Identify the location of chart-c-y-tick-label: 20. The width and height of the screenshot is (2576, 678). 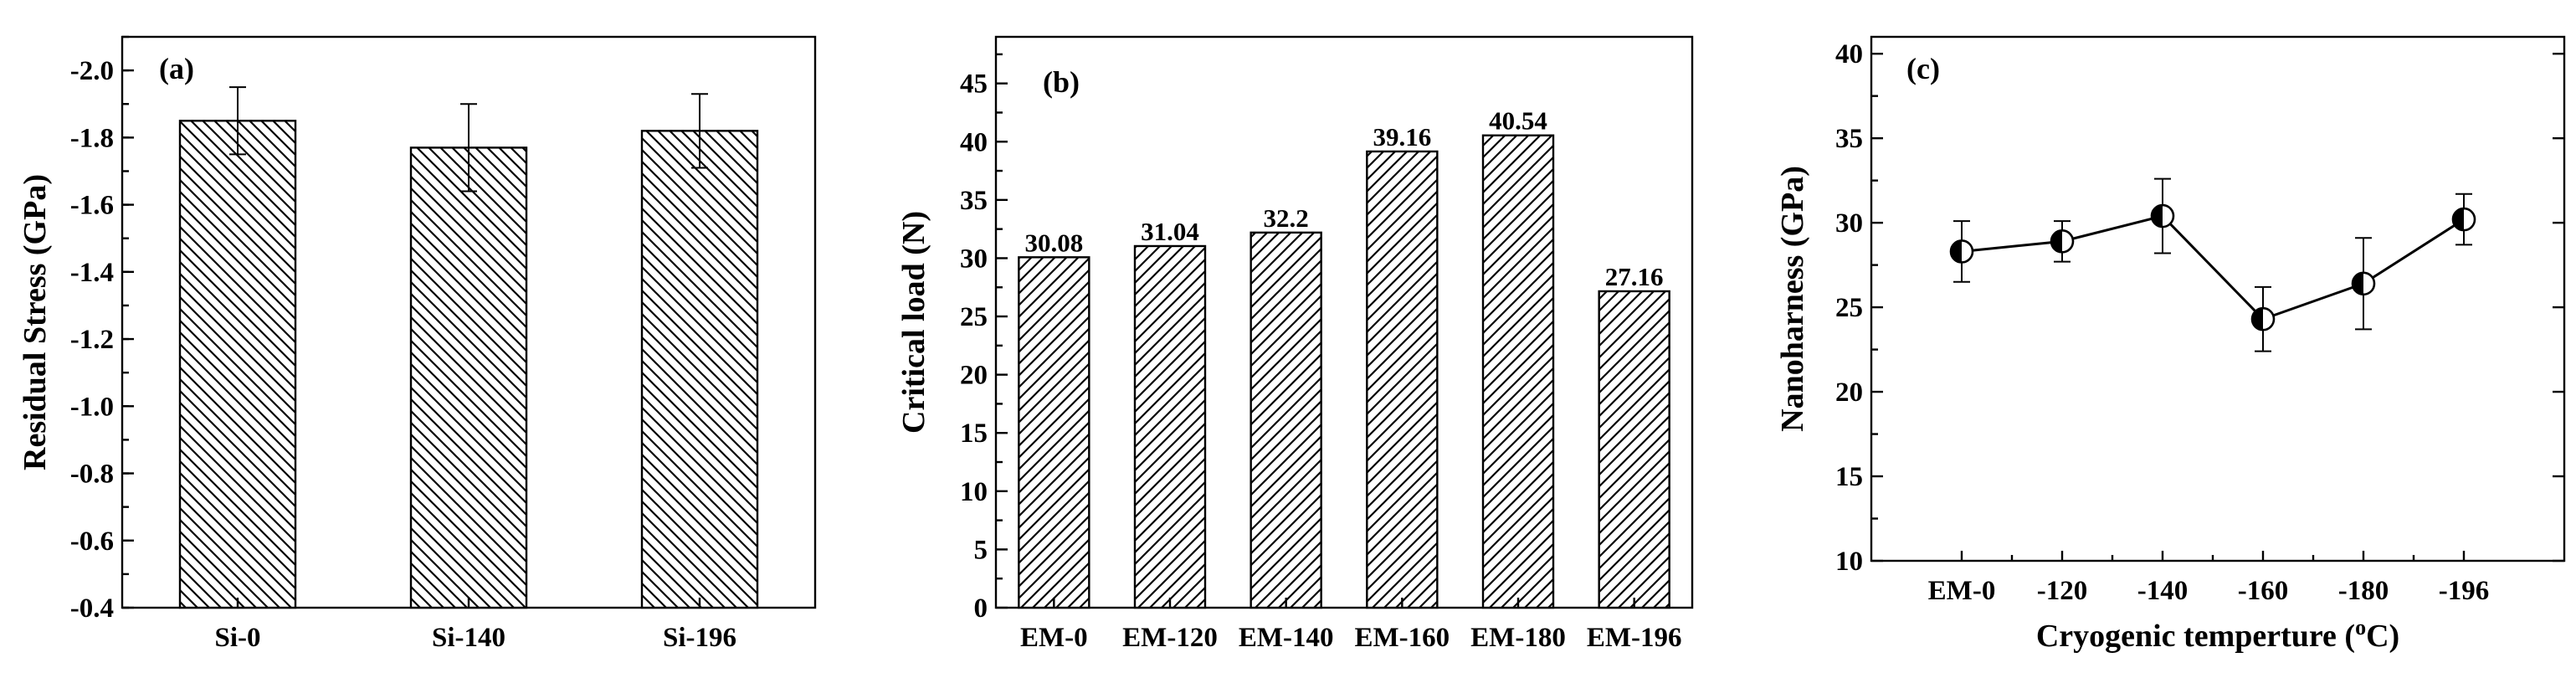
(1849, 393).